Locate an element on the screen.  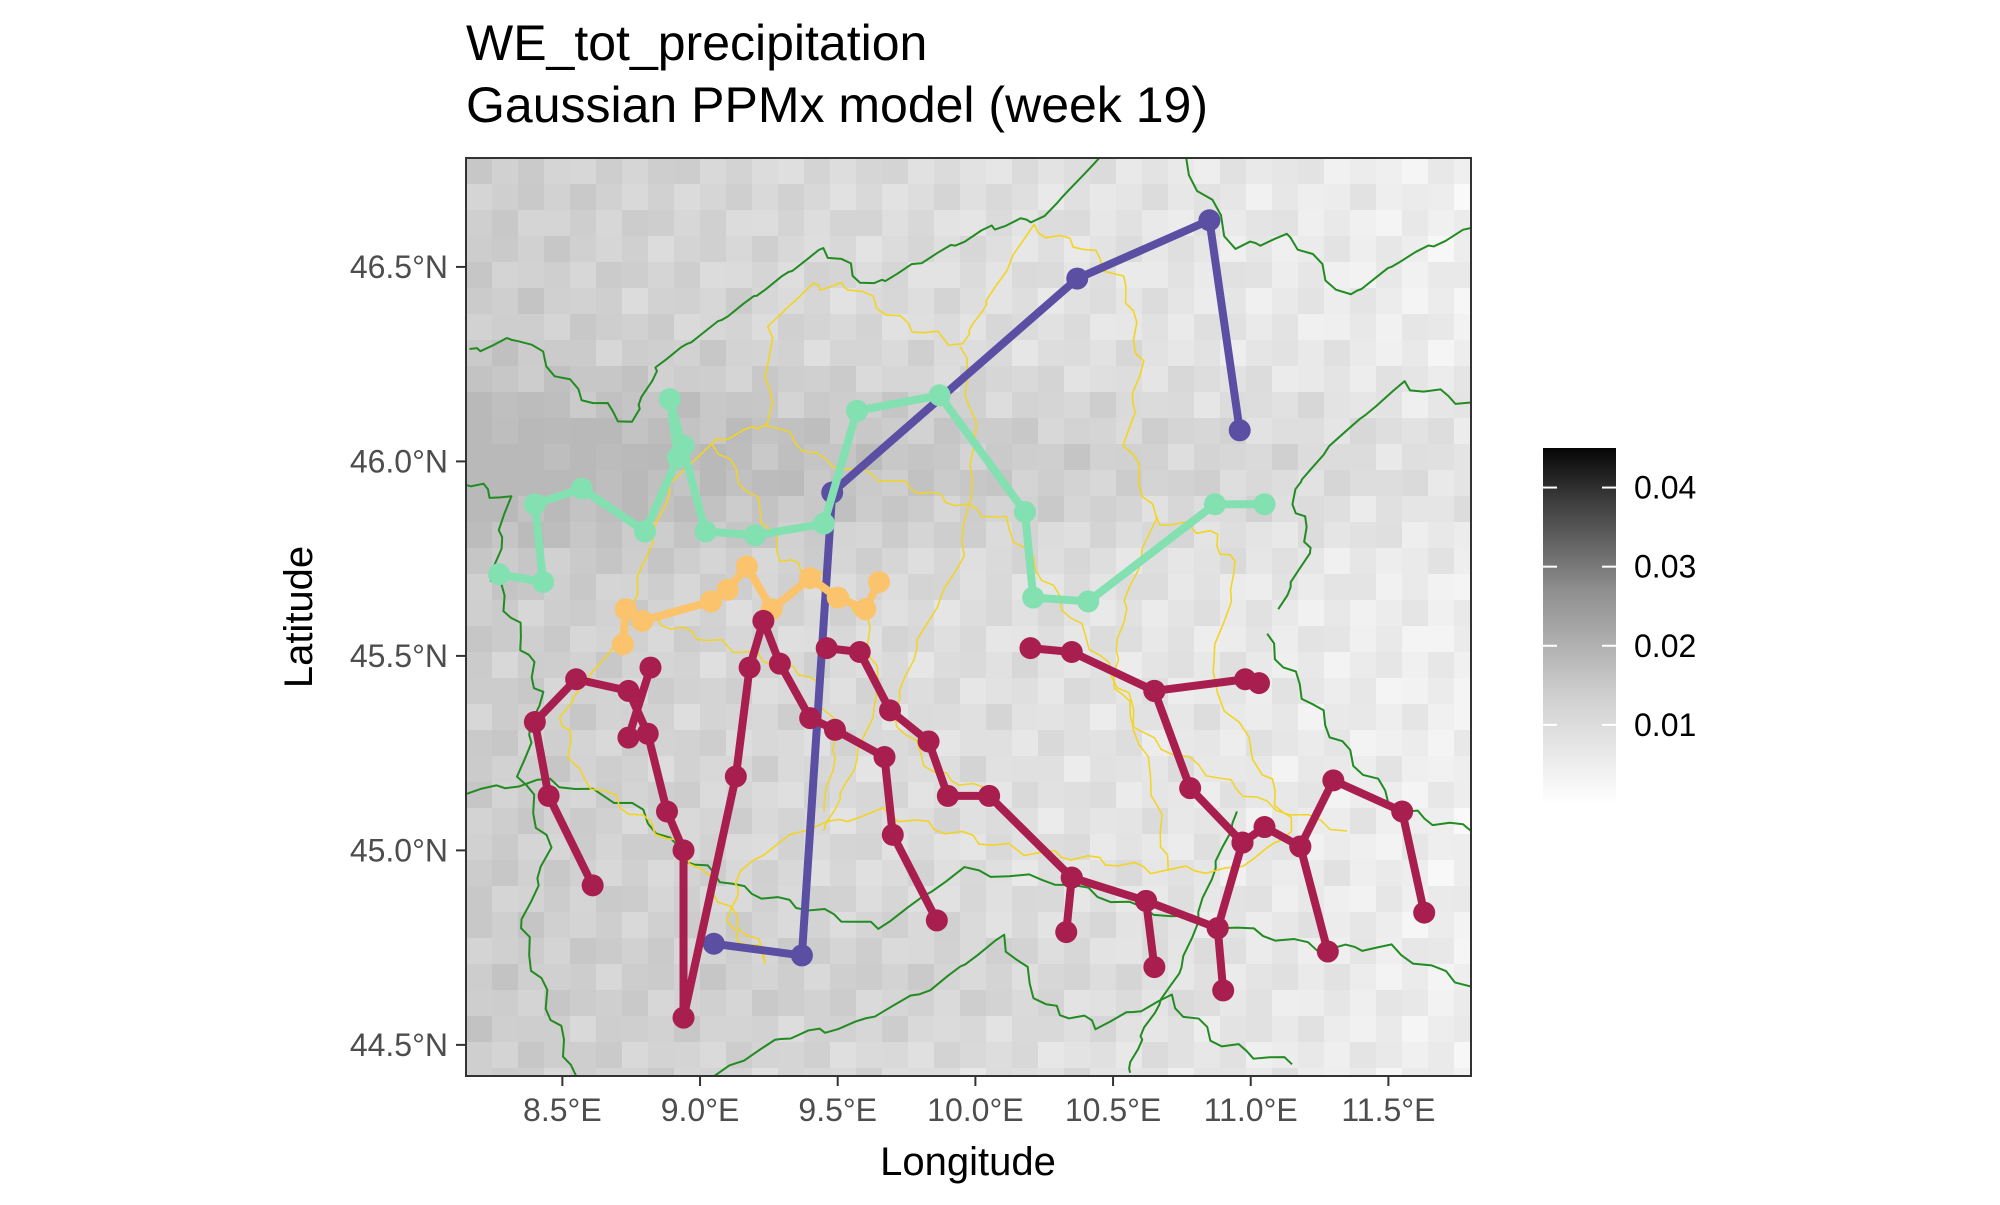
y-tick-label-1: 45.0°N is located at coordinates (399, 850).